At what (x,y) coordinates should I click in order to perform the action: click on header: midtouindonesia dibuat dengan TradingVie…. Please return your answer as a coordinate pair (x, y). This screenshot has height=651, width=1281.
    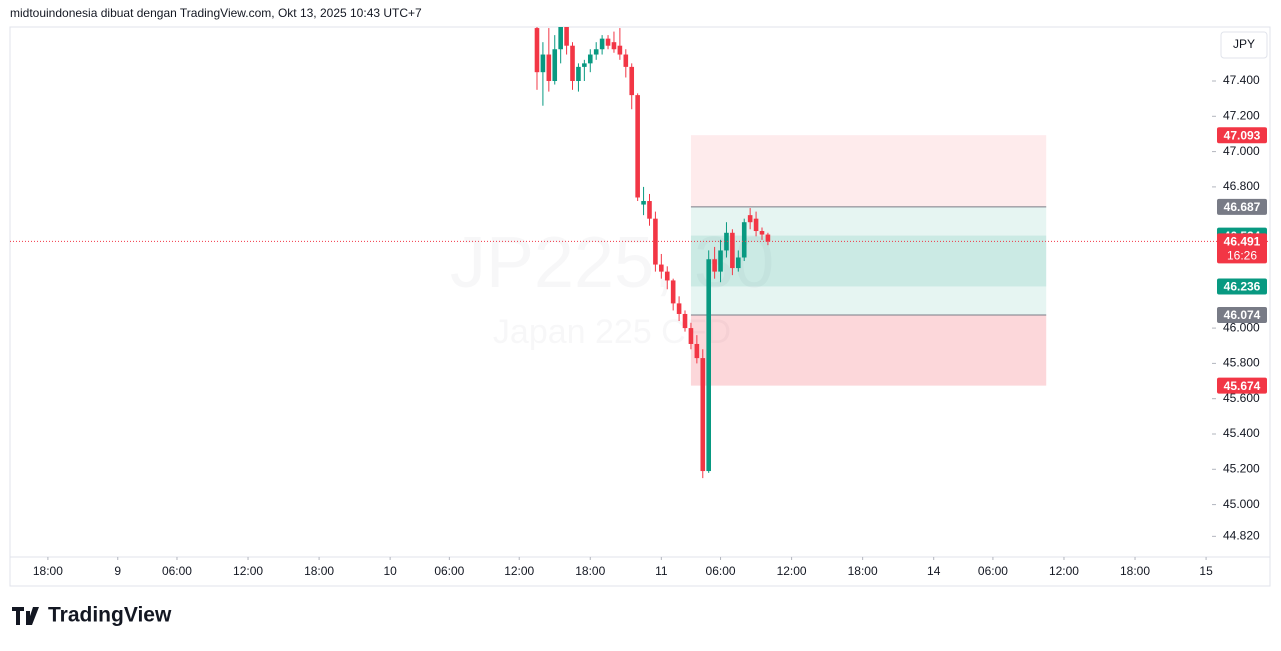
    Looking at the image, I should click on (216, 13).